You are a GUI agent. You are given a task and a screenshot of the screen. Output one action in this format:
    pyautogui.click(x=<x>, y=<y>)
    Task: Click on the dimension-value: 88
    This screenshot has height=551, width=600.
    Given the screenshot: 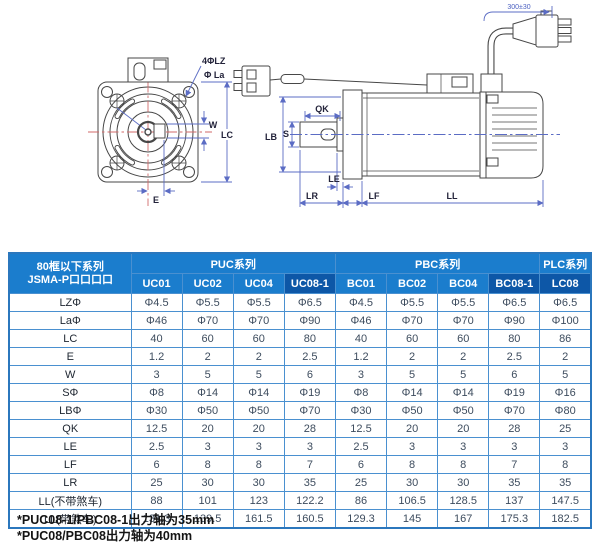 What is the action you would take?
    pyautogui.click(x=156, y=500)
    